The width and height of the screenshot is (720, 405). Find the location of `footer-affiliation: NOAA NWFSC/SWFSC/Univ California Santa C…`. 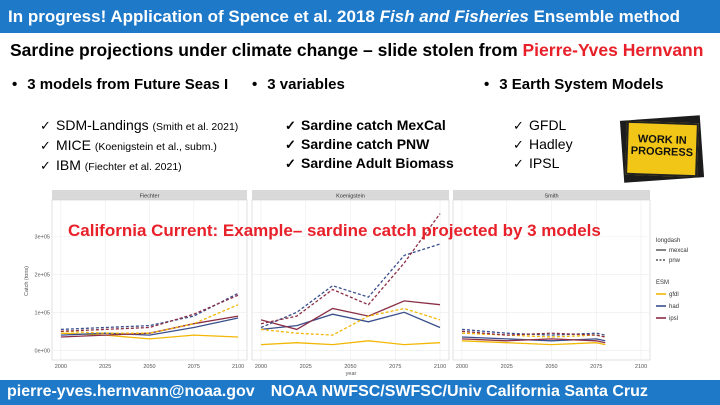

footer-affiliation: NOAA NWFSC/SWFSC/Univ California Santa C… is located at coordinates (459, 391).